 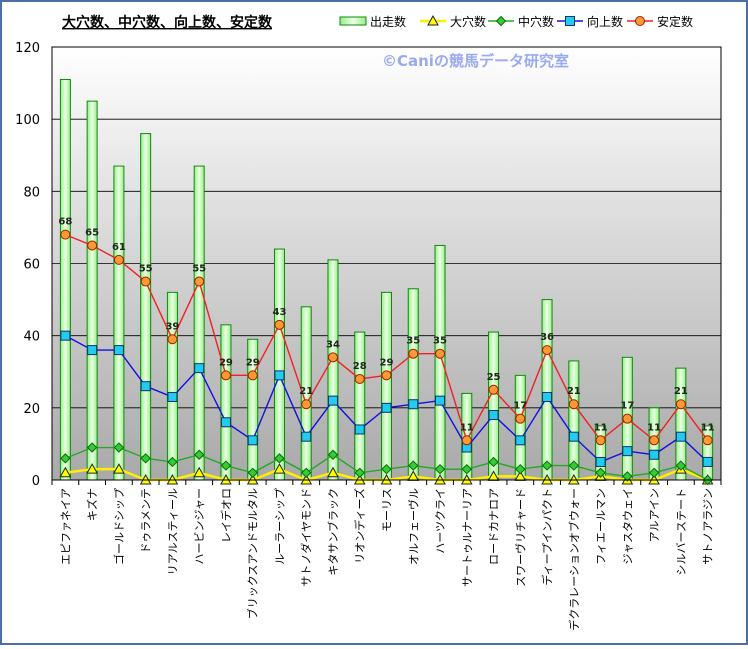 I want to click on x-tick-label-4: リアルスティール, so click(x=172, y=531).